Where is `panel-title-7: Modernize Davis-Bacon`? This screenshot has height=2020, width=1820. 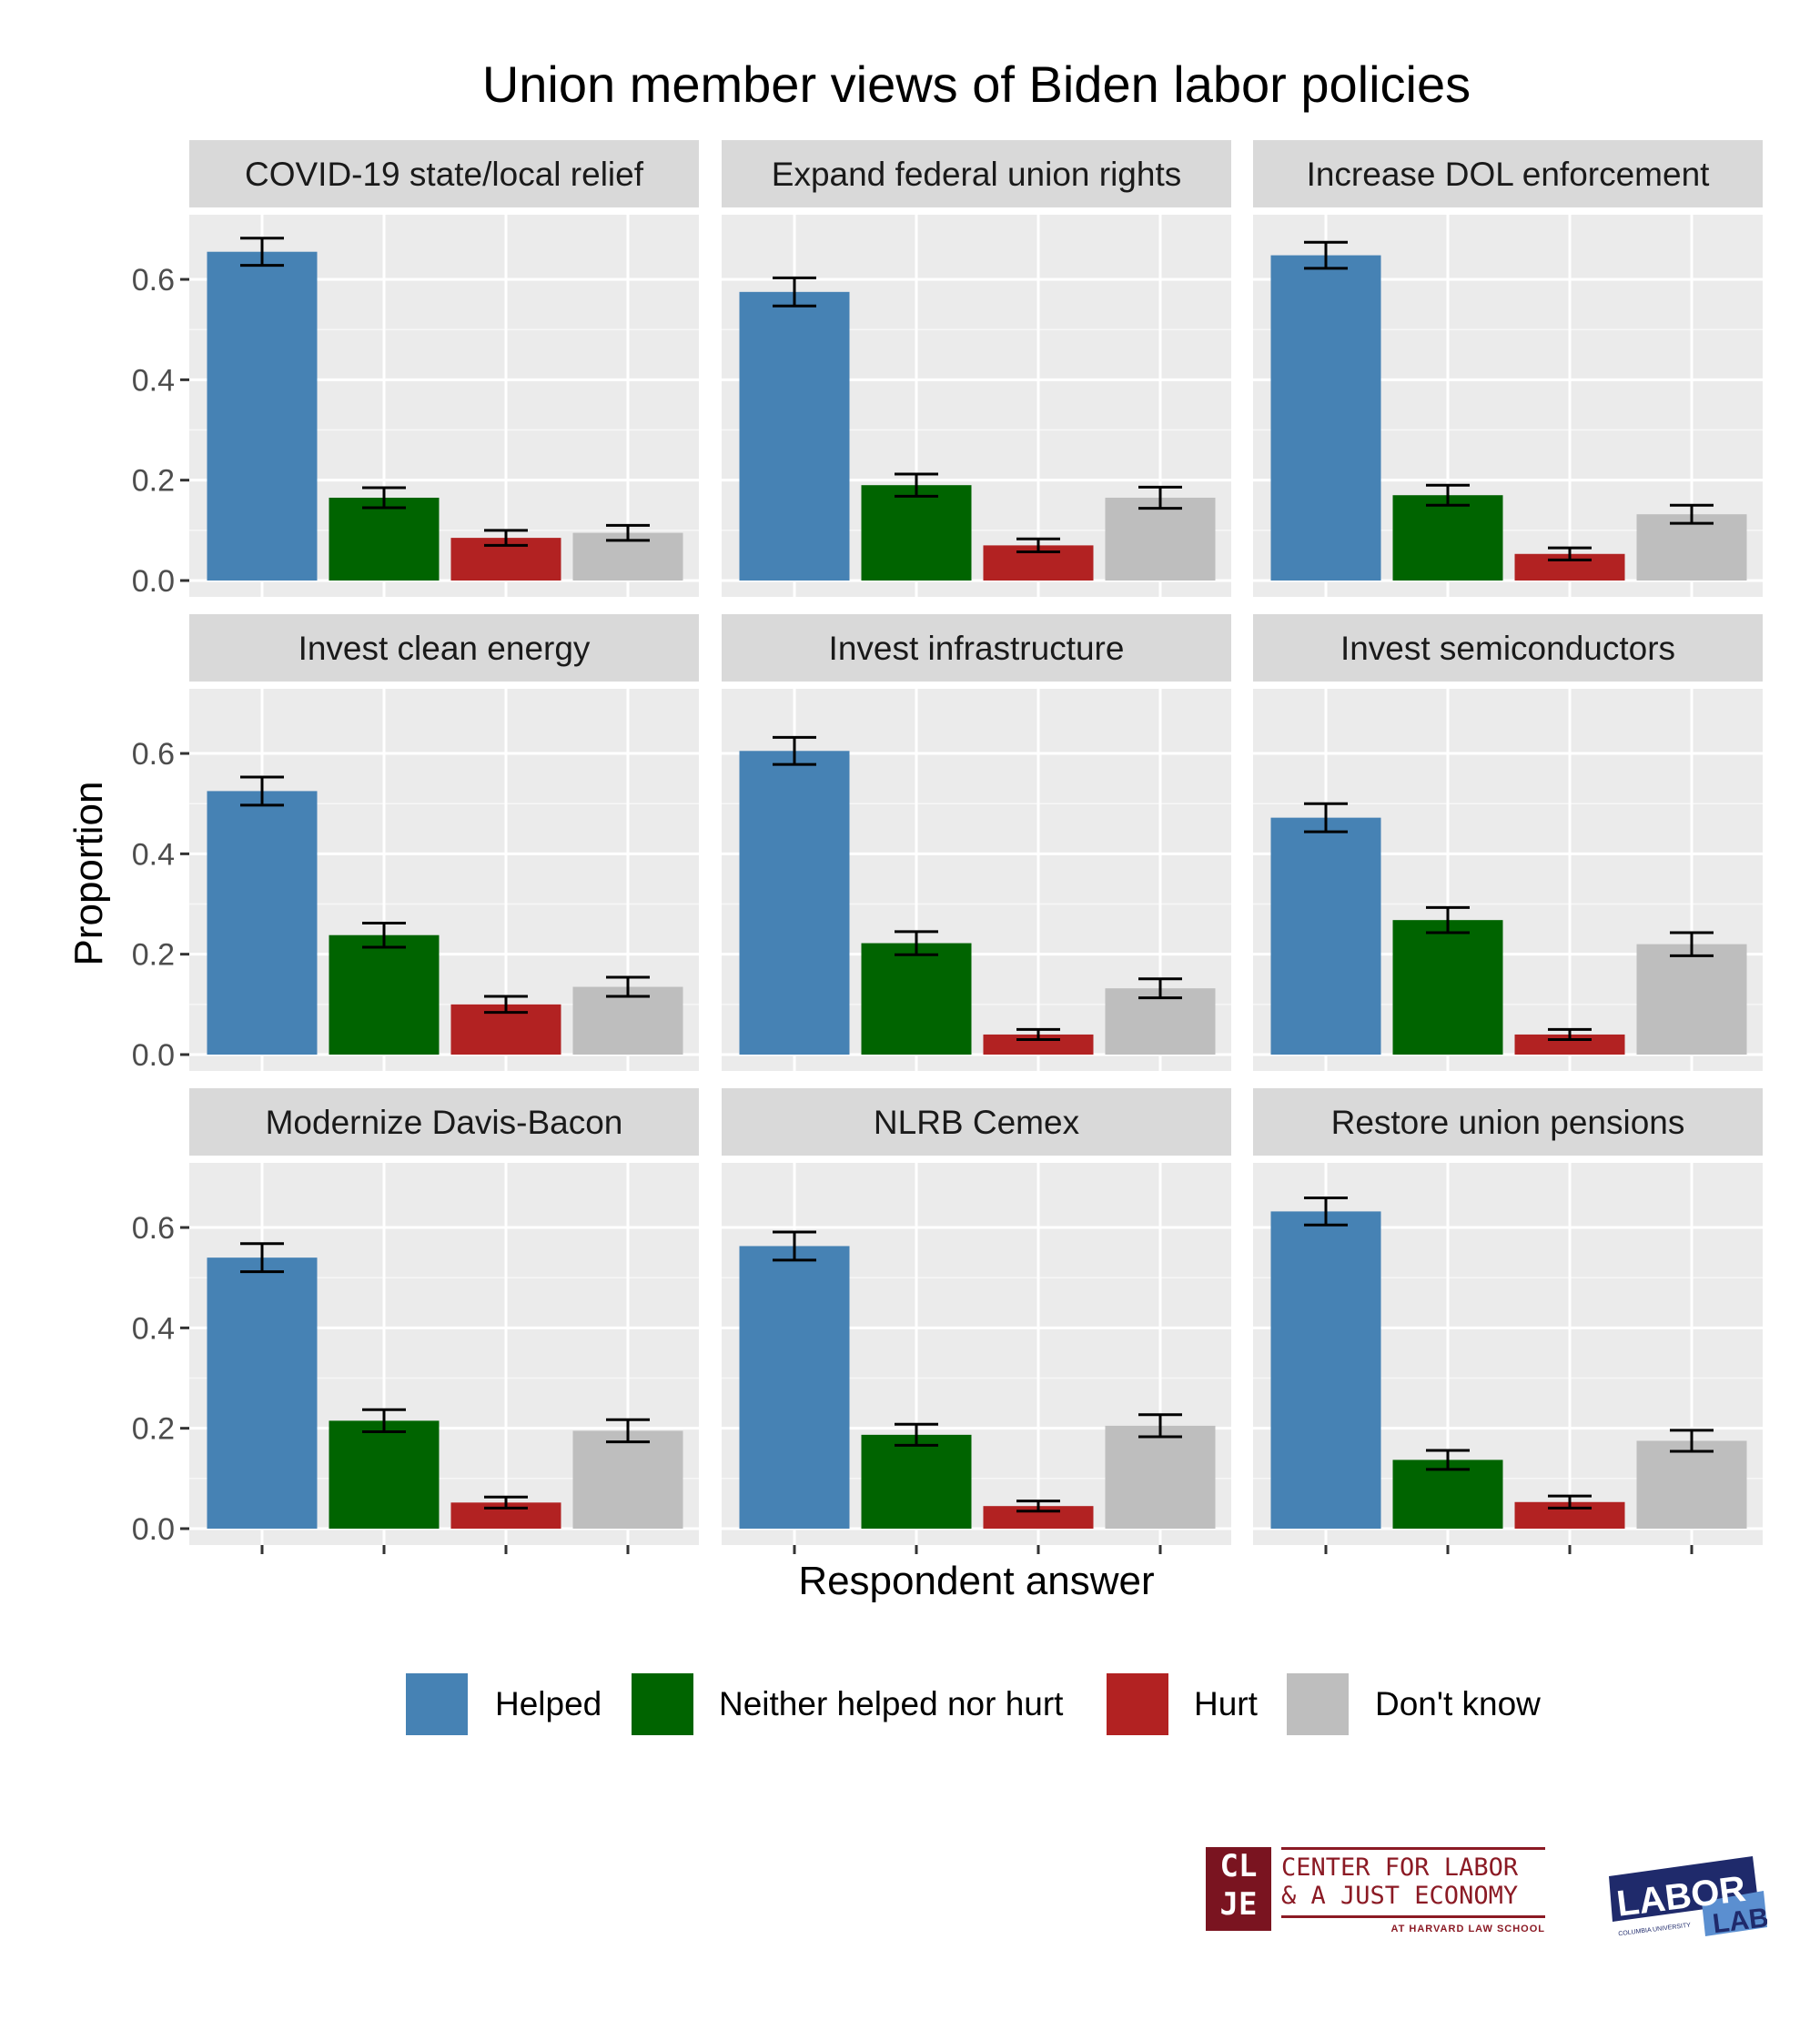 panel-title-7: Modernize Davis-Bacon is located at coordinates (445, 1122).